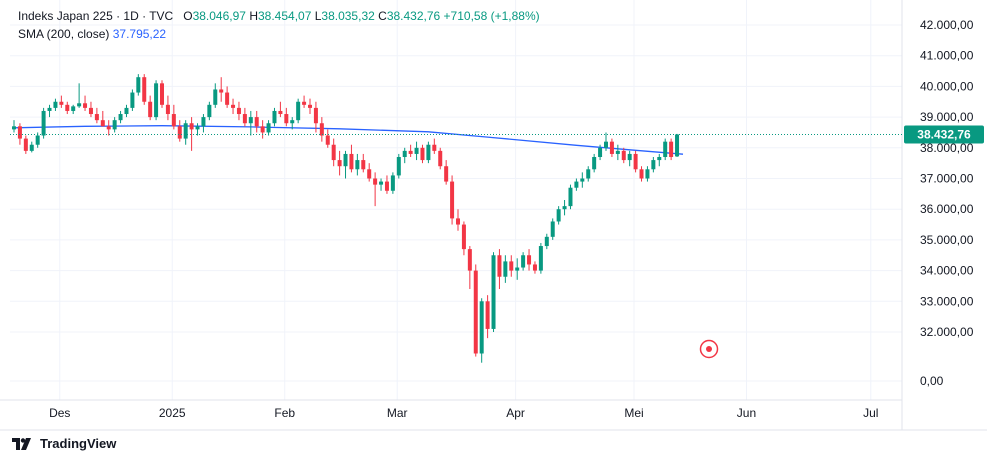 Image resolution: width=987 pixels, height=457 pixels. Describe the element at coordinates (21, 443) in the screenshot. I see `tradingview-logo-icon` at that location.